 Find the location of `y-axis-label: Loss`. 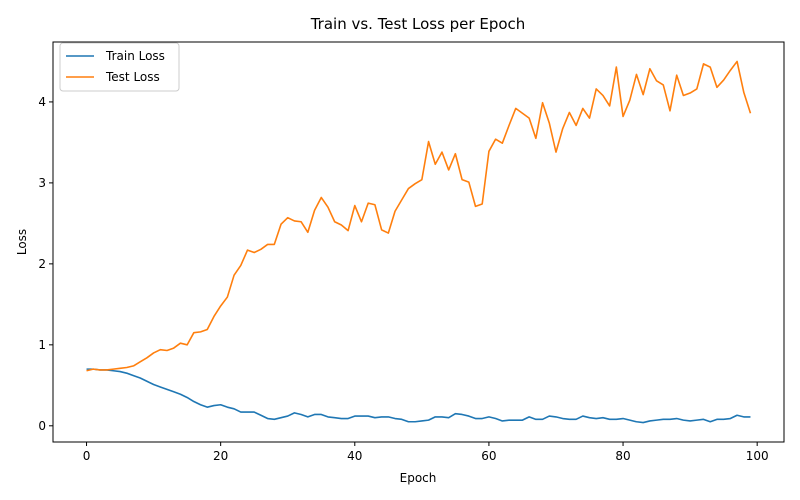

y-axis-label: Loss is located at coordinates (22, 242).